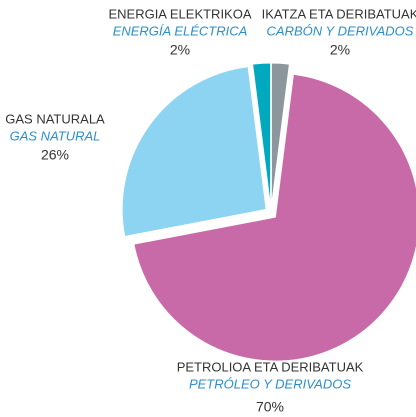 The image size is (416, 417). I want to click on slice-sublabel: GAS NATURAL, so click(55, 135).